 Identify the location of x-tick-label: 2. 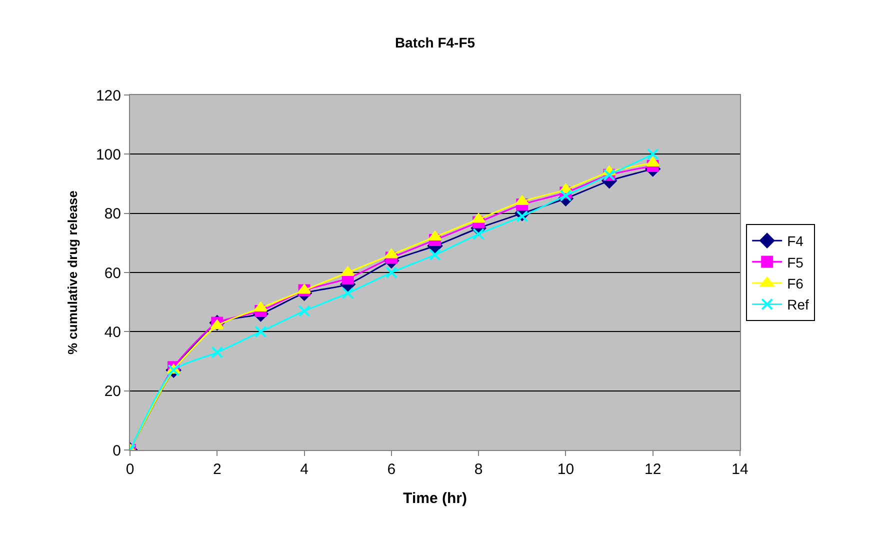
(217, 469).